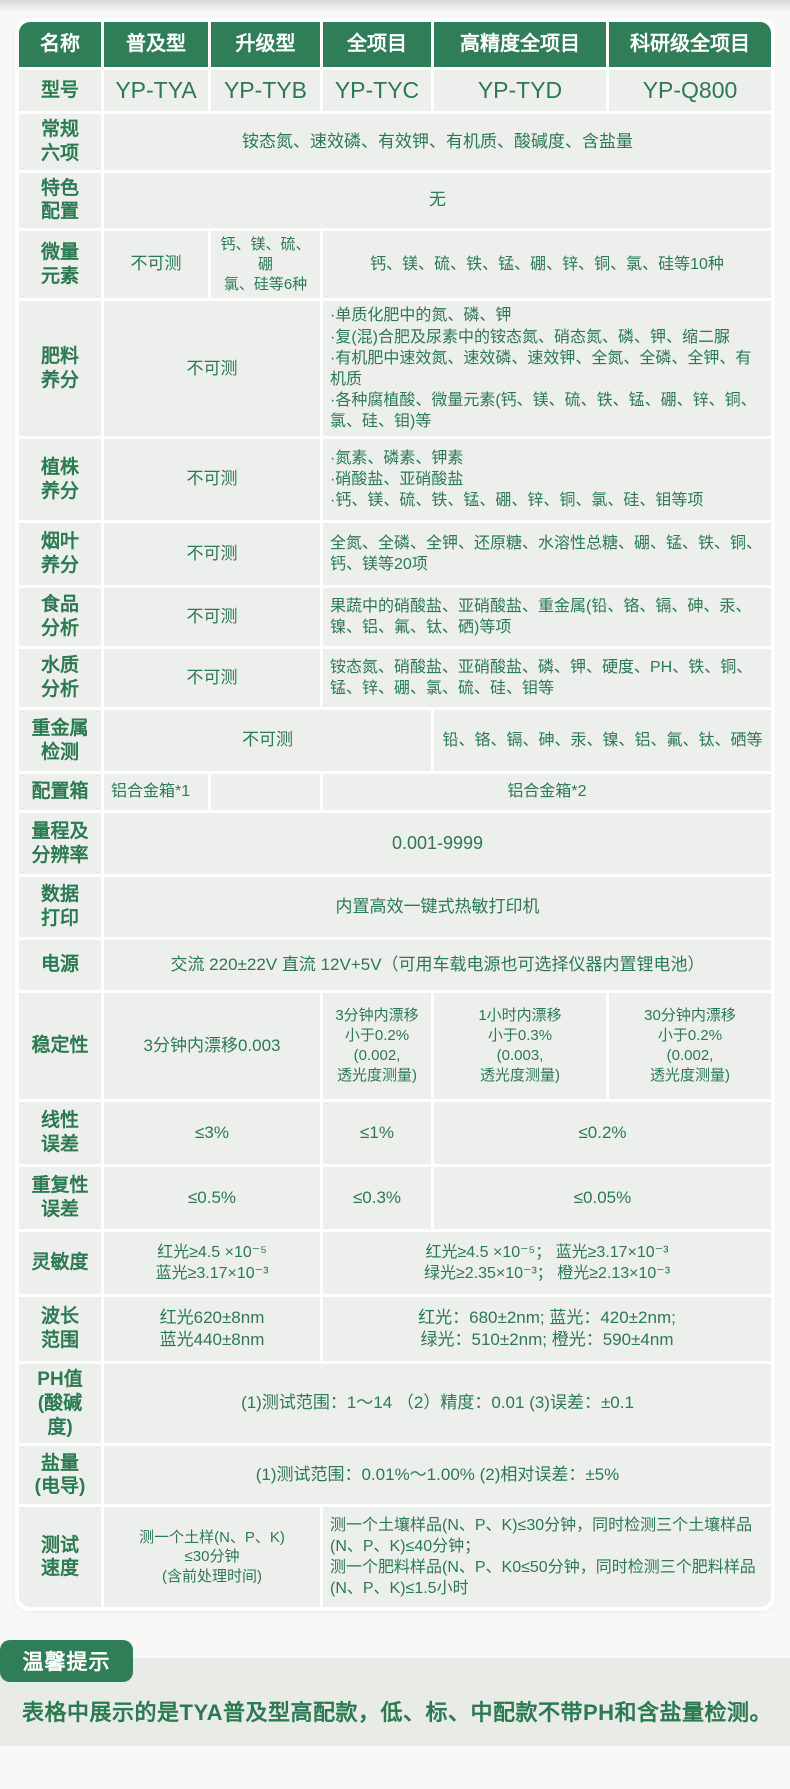  I want to click on spec-row: 型号 YP-TYA YP-TYB YP-TYC YP-TYD YP-Q800, so click(395, 90).